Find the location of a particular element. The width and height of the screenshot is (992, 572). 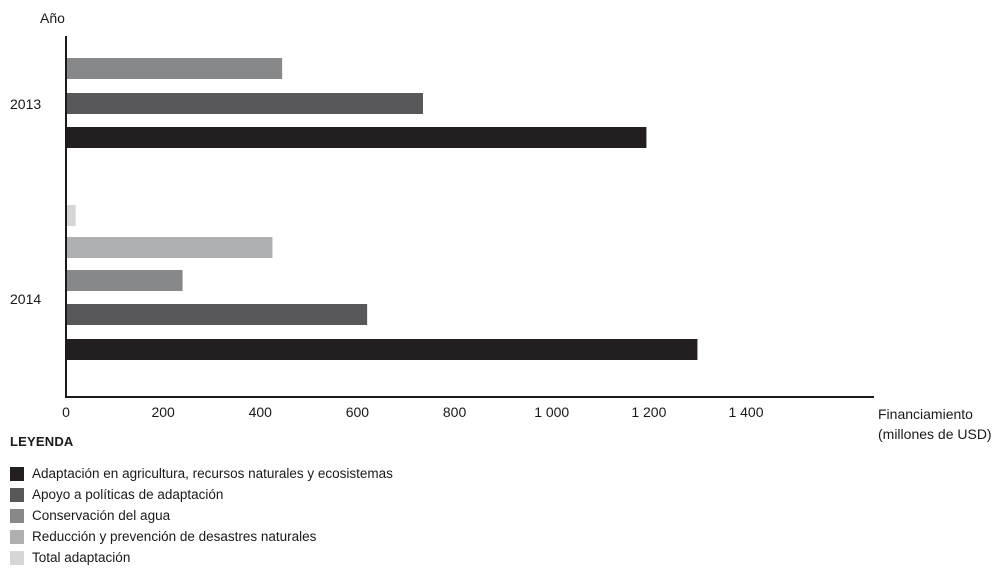

legend-item: Apoyo a políticas de adaptación is located at coordinates (201, 494).